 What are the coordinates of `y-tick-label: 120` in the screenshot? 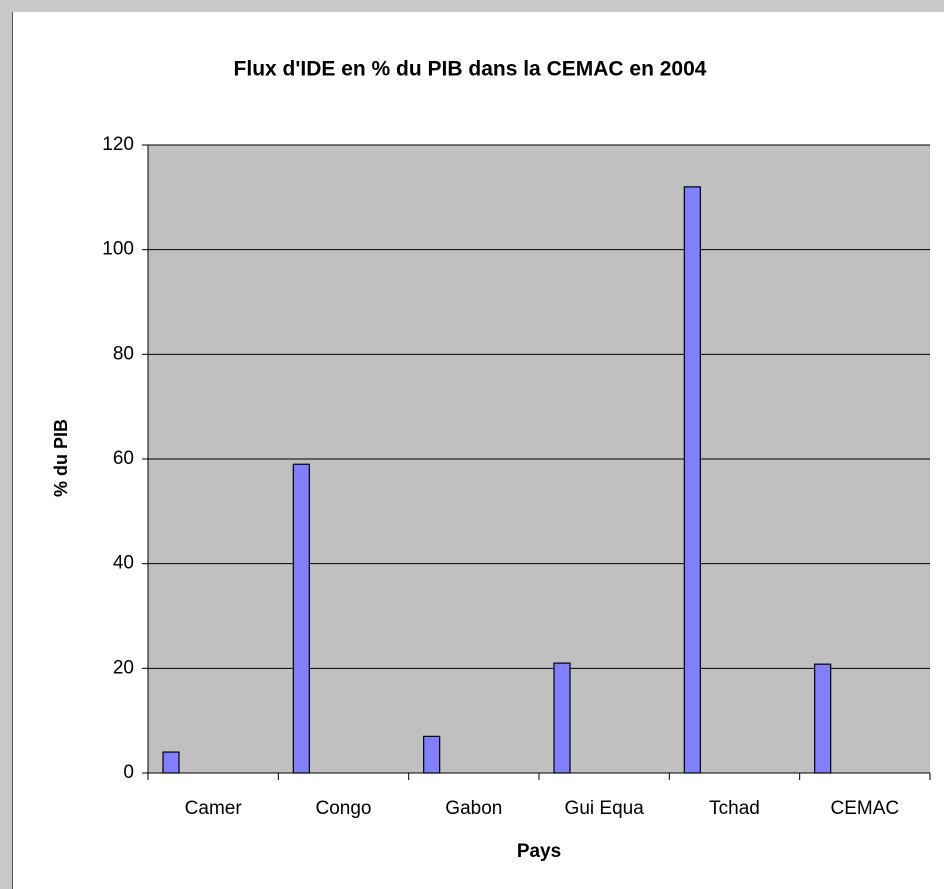 It's located at (118, 144).